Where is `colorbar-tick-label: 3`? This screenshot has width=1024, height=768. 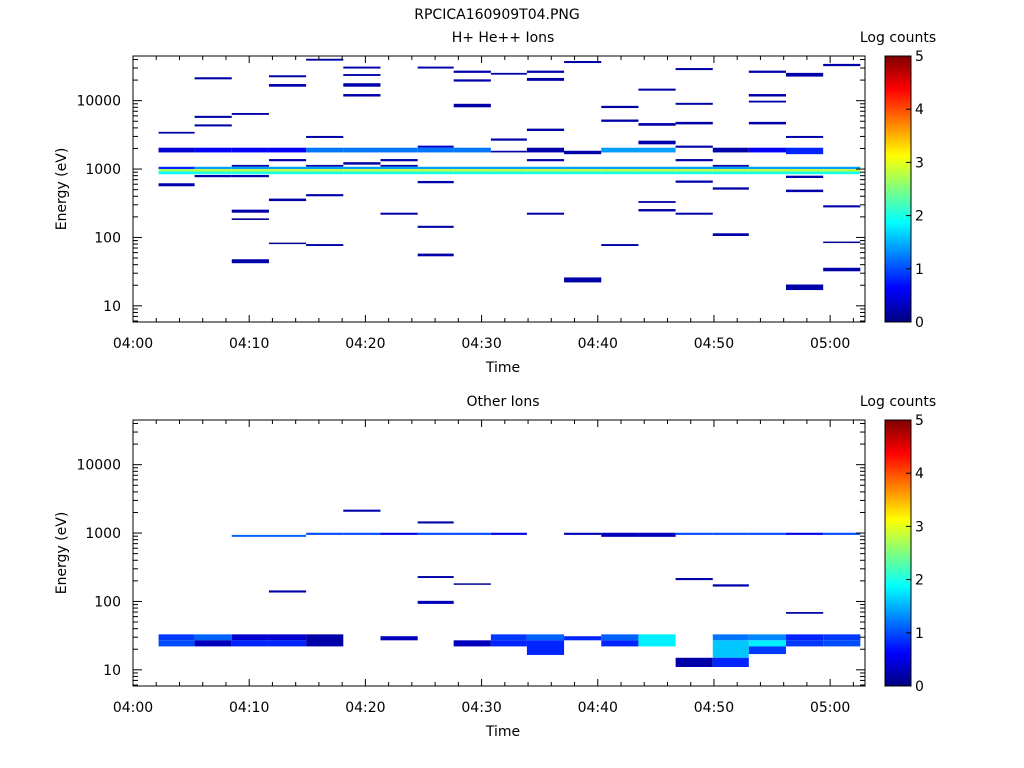
colorbar-tick-label: 3 is located at coordinates (919, 163).